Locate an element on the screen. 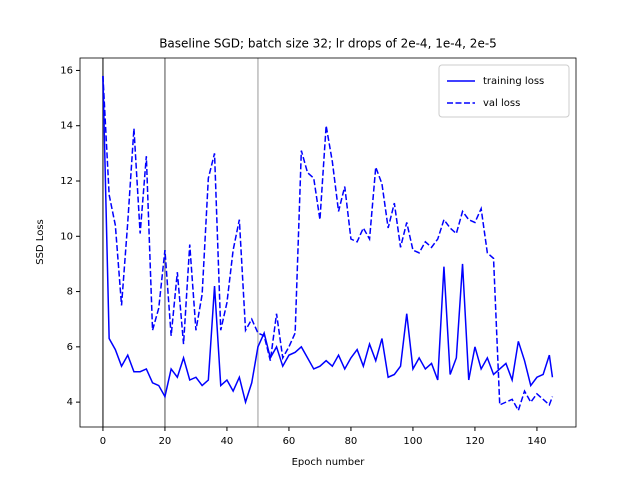  y-tick-label: 8 is located at coordinates (70, 292).